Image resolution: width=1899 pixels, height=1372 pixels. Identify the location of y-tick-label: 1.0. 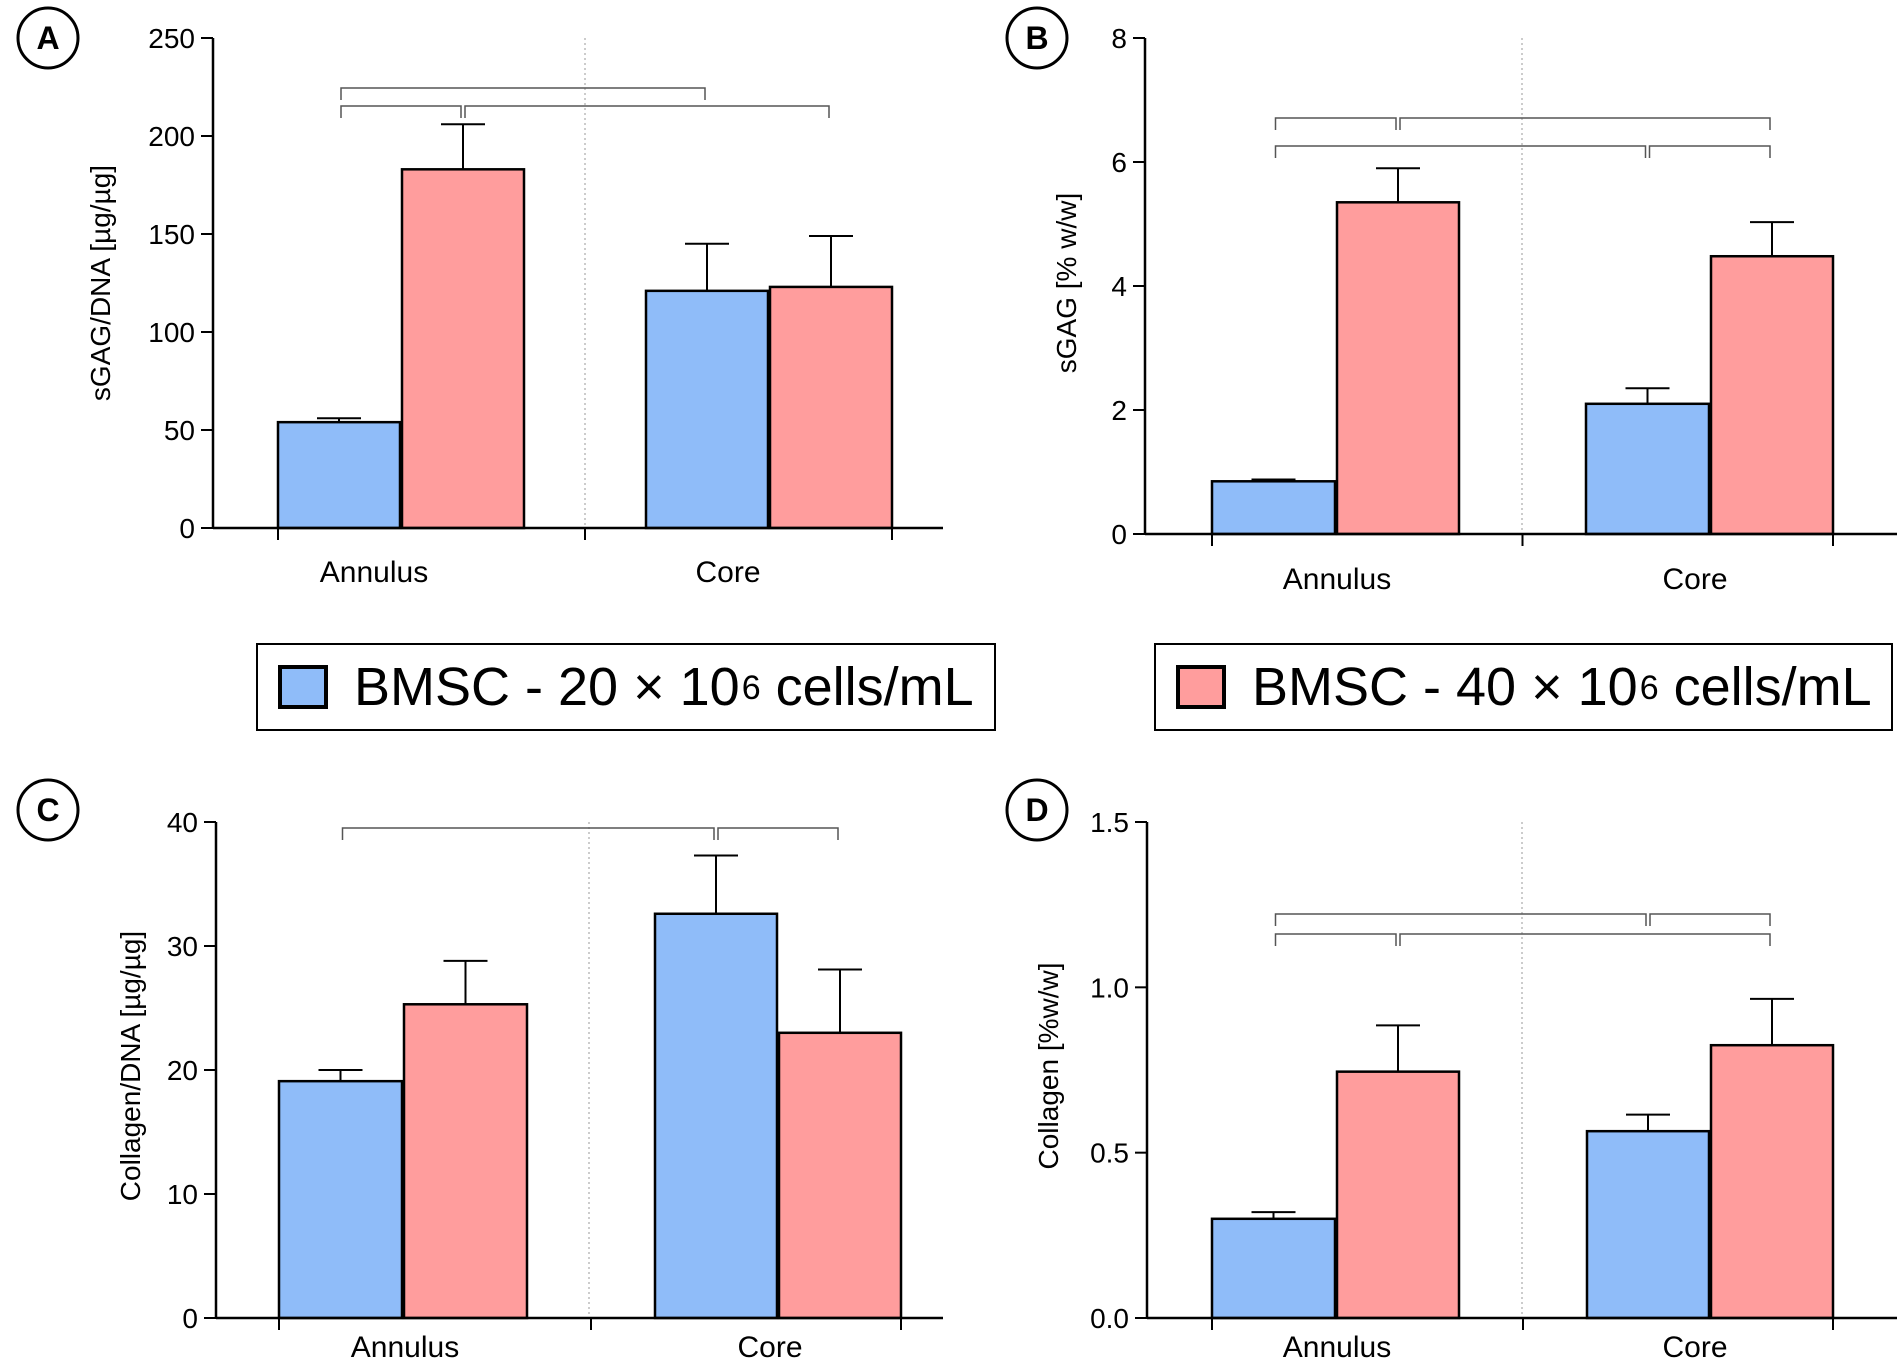
(1109, 987).